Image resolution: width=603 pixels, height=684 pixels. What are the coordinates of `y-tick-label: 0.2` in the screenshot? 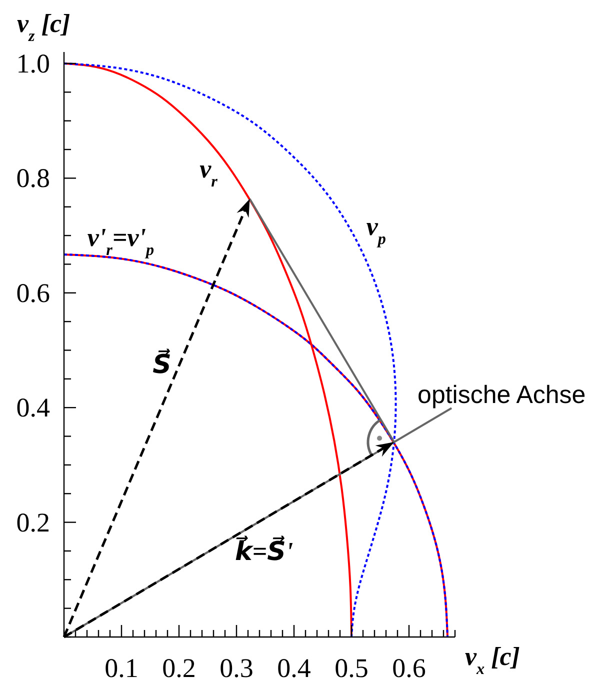 It's located at (33, 522).